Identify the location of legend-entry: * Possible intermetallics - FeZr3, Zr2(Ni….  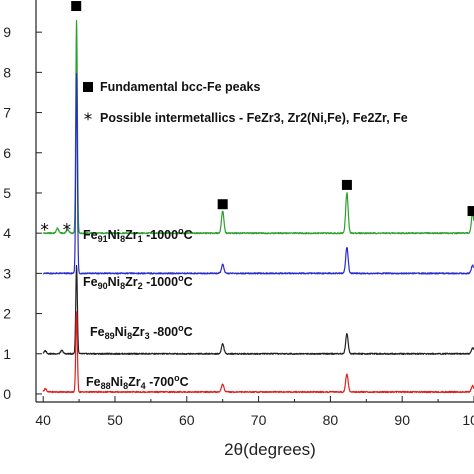
(246, 120).